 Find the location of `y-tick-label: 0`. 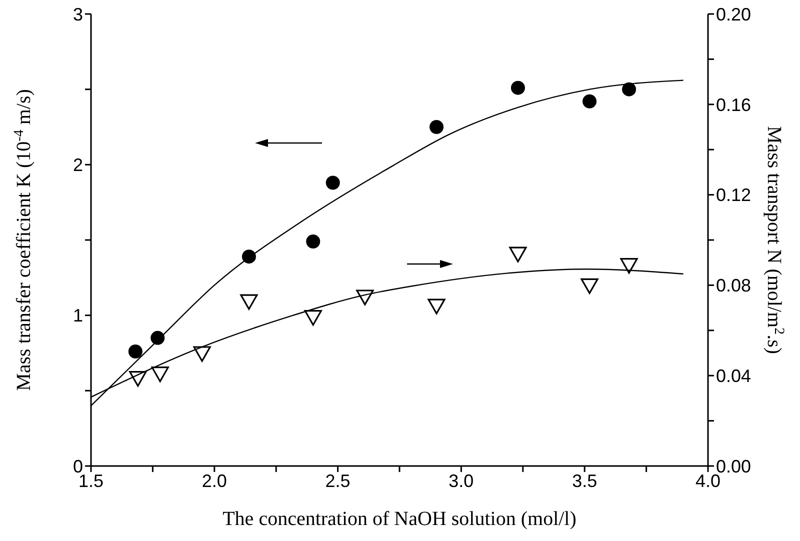

y-tick-label: 0 is located at coordinates (77, 466).